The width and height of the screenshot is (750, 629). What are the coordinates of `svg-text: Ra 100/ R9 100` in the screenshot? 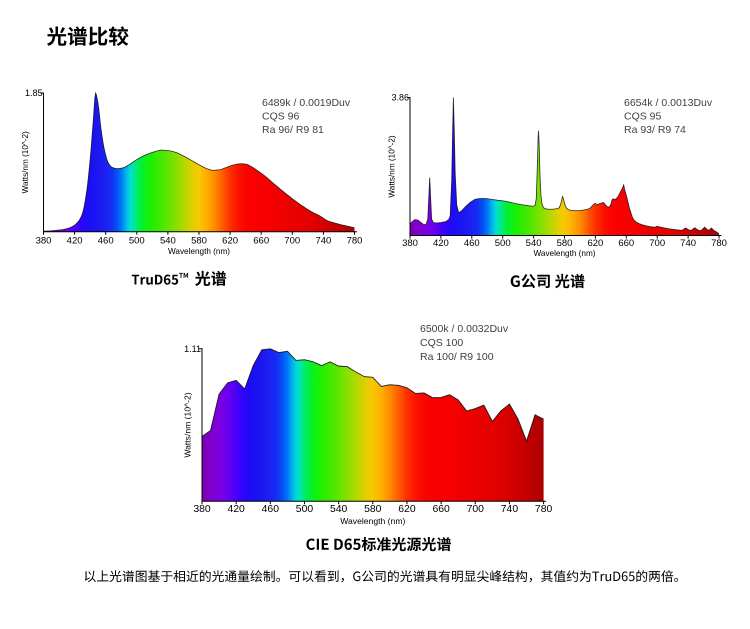 It's located at (457, 357).